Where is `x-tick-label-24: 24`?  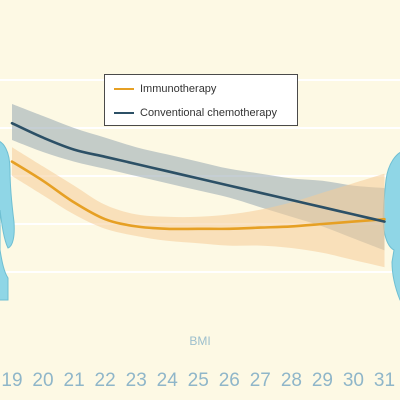 x-tick-label-24: 24 is located at coordinates (168, 380).